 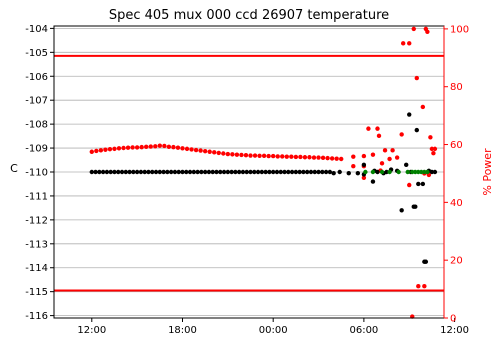 What do you see at coordinates (456, 87) in the screenshot?
I see `y2-tick-label: 80` at bounding box center [456, 87].